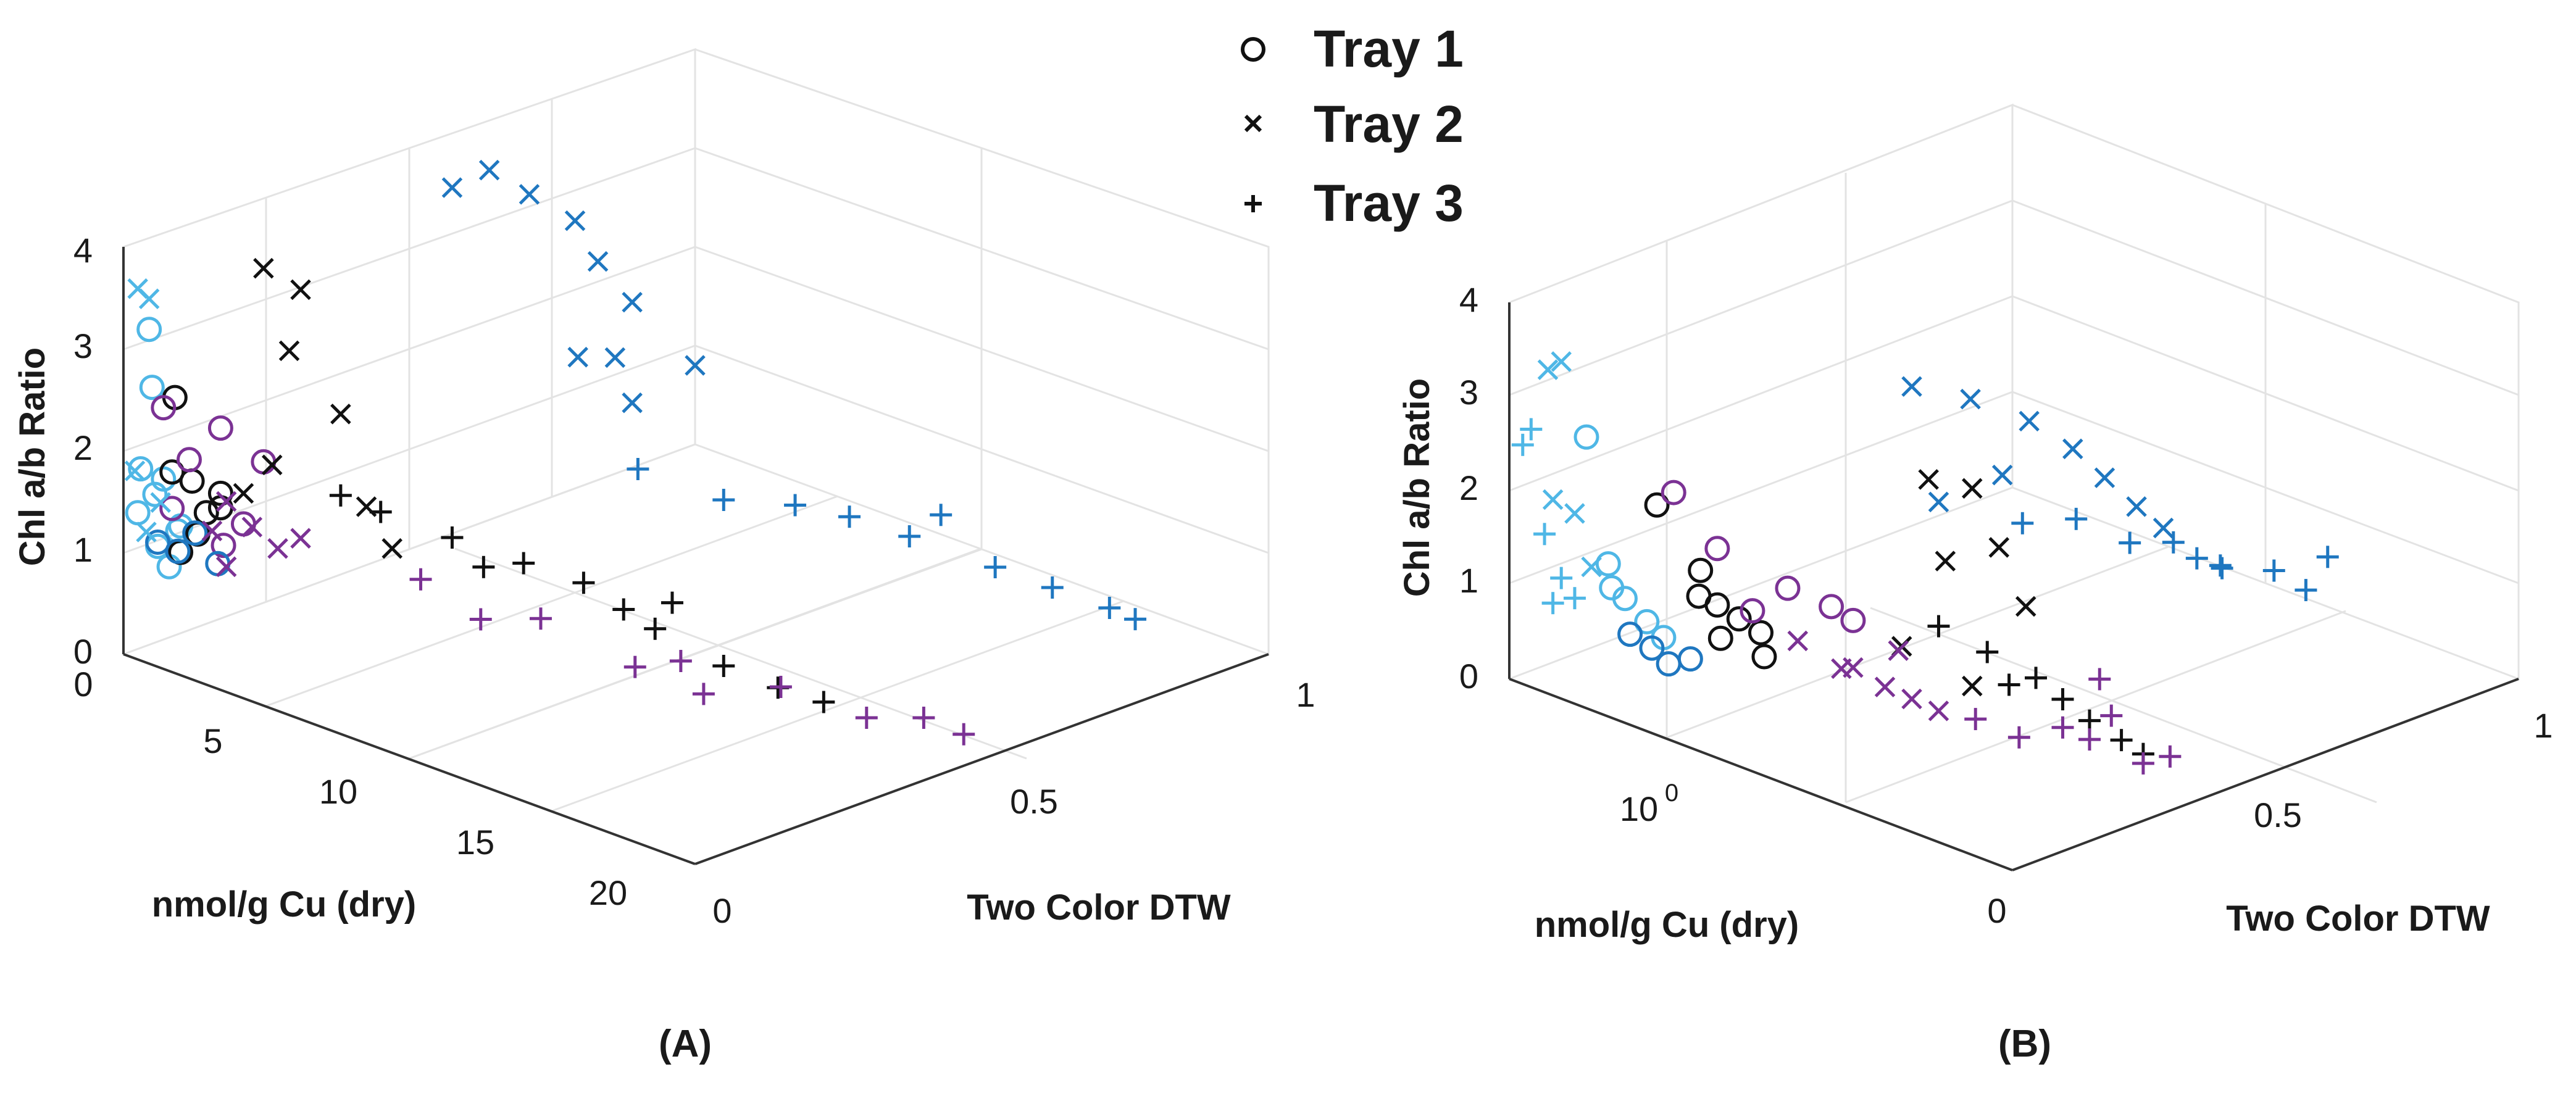  What do you see at coordinates (1671, 793) in the screenshot?
I see `panel-b-xtick-exp: 0` at bounding box center [1671, 793].